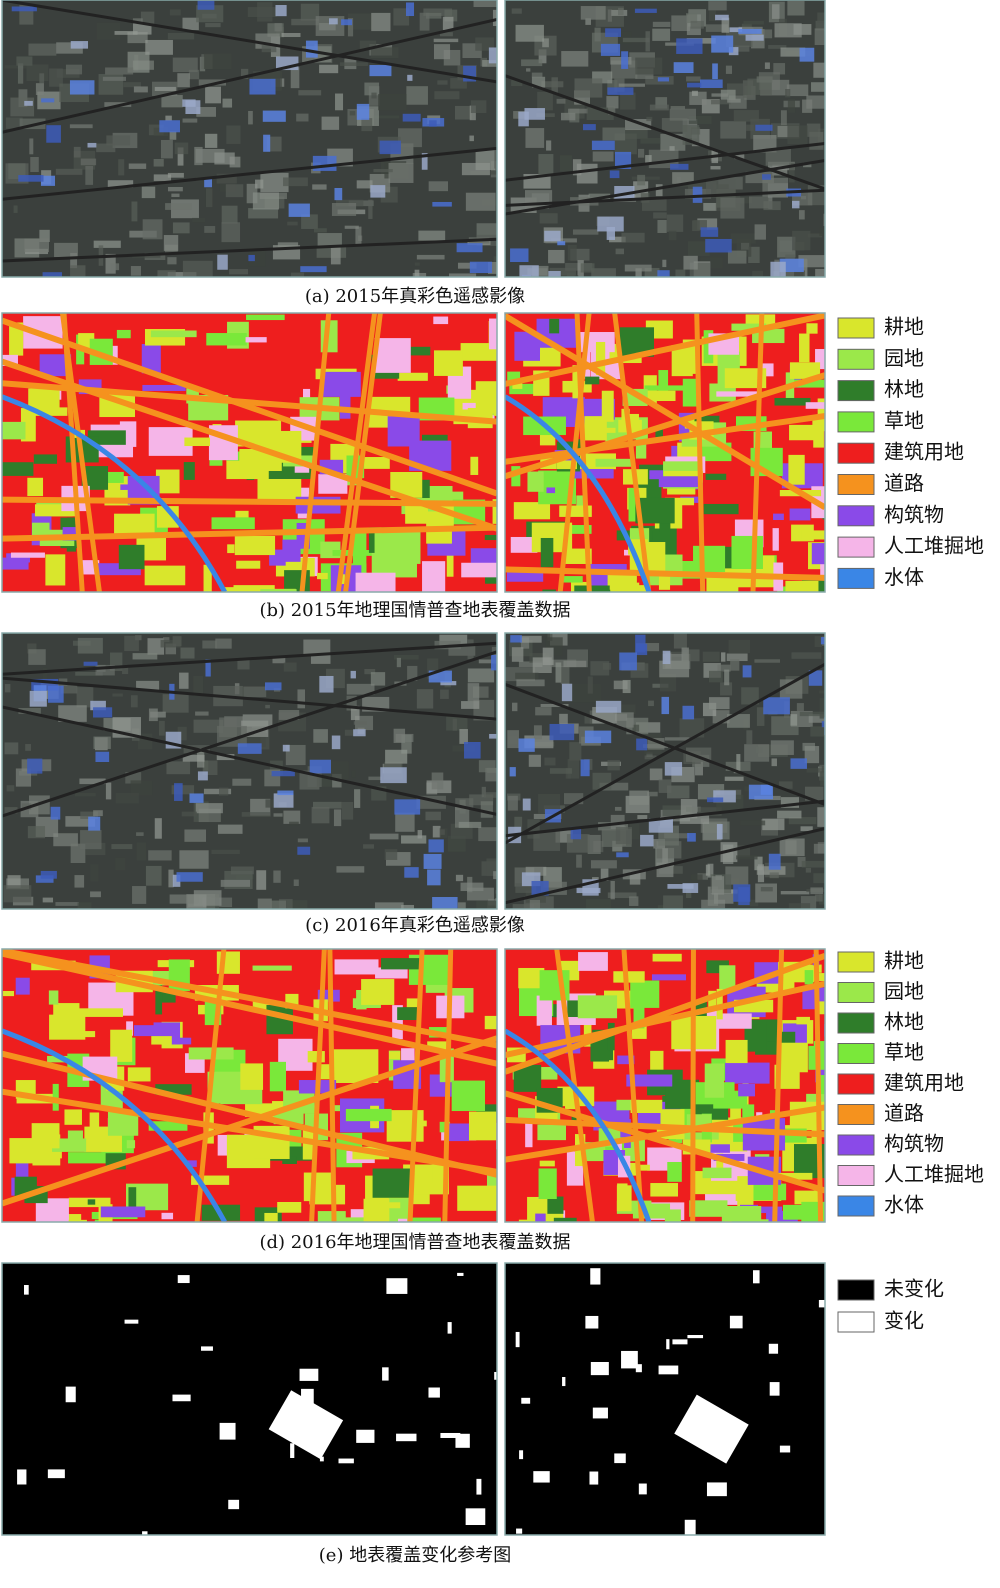 Image resolution: width=1000 pixels, height=1588 pixels. I want to click on caption: (b) 2015年地理国情普查地表覆盖数据, so click(414, 610).